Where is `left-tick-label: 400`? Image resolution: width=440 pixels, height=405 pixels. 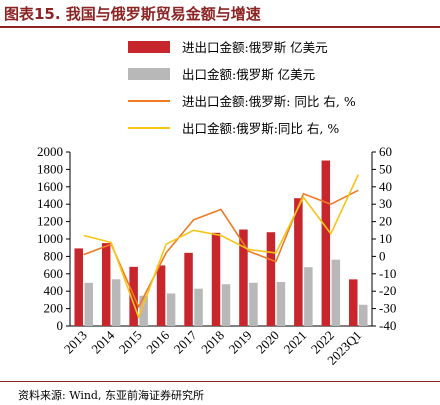 left-tick-label: 400 is located at coordinates (54, 290).